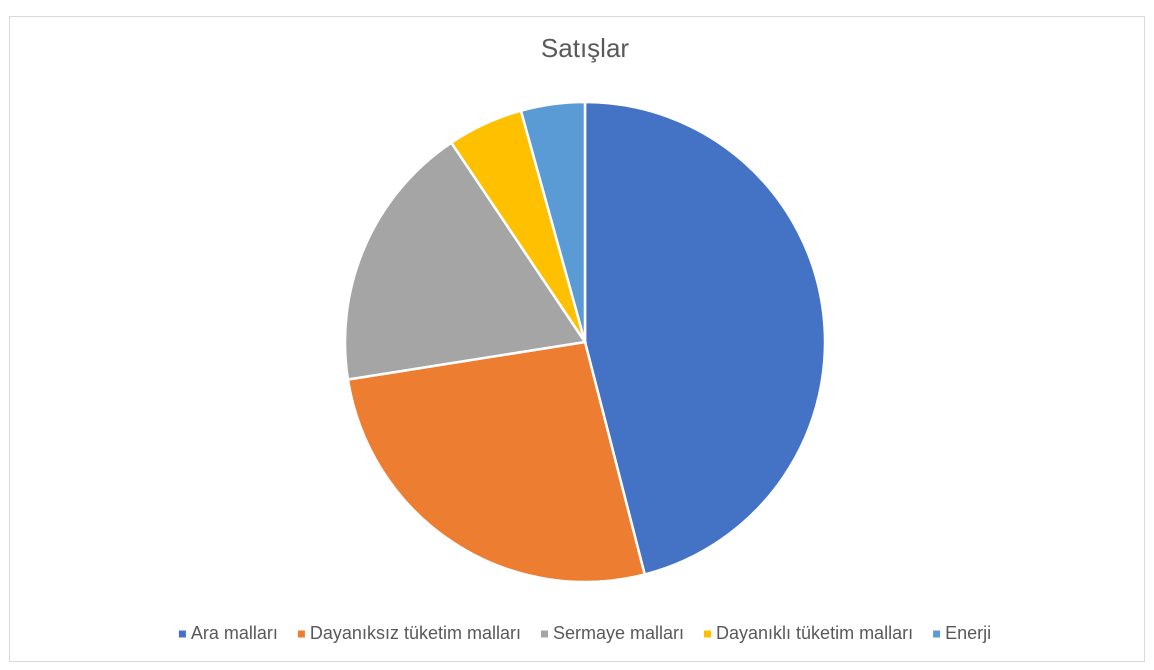 Image resolution: width=1154 pixels, height=670 pixels. What do you see at coordinates (585, 48) in the screenshot?
I see `chart-title: Satışlar` at bounding box center [585, 48].